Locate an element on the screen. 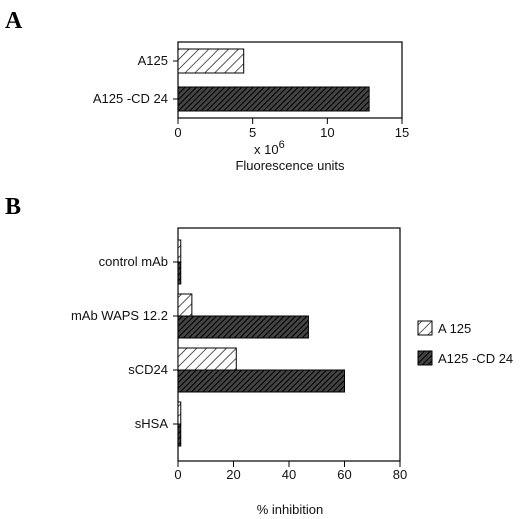 The image size is (520, 519). panel-a-x-tick-label: 5 is located at coordinates (252, 132).